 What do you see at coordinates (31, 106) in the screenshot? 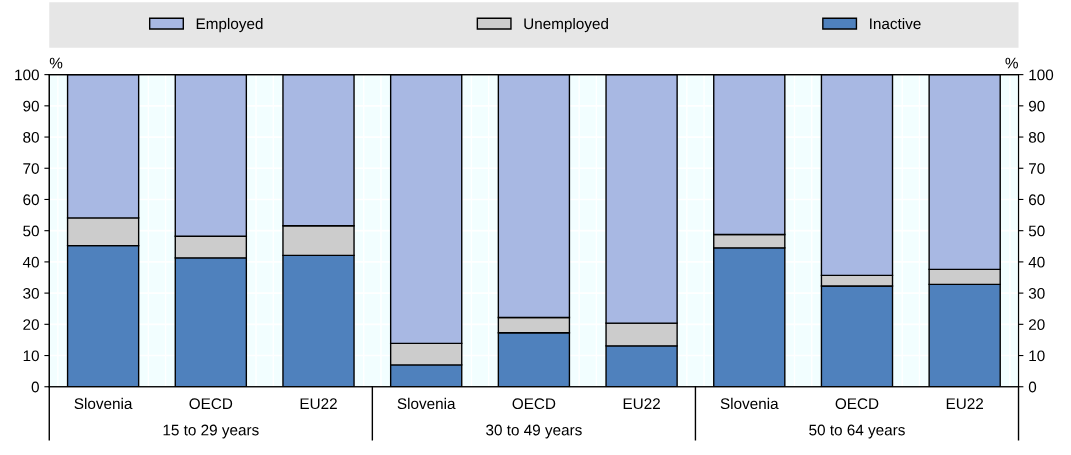
I see `y-tick-label: 90` at bounding box center [31, 106].